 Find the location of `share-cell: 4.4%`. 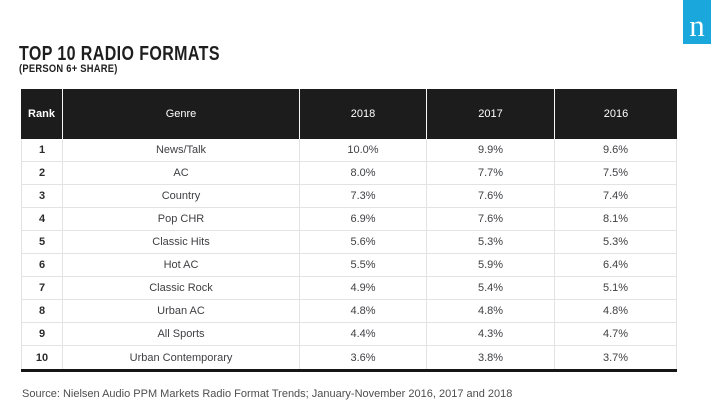

share-cell: 4.4% is located at coordinates (363, 334).